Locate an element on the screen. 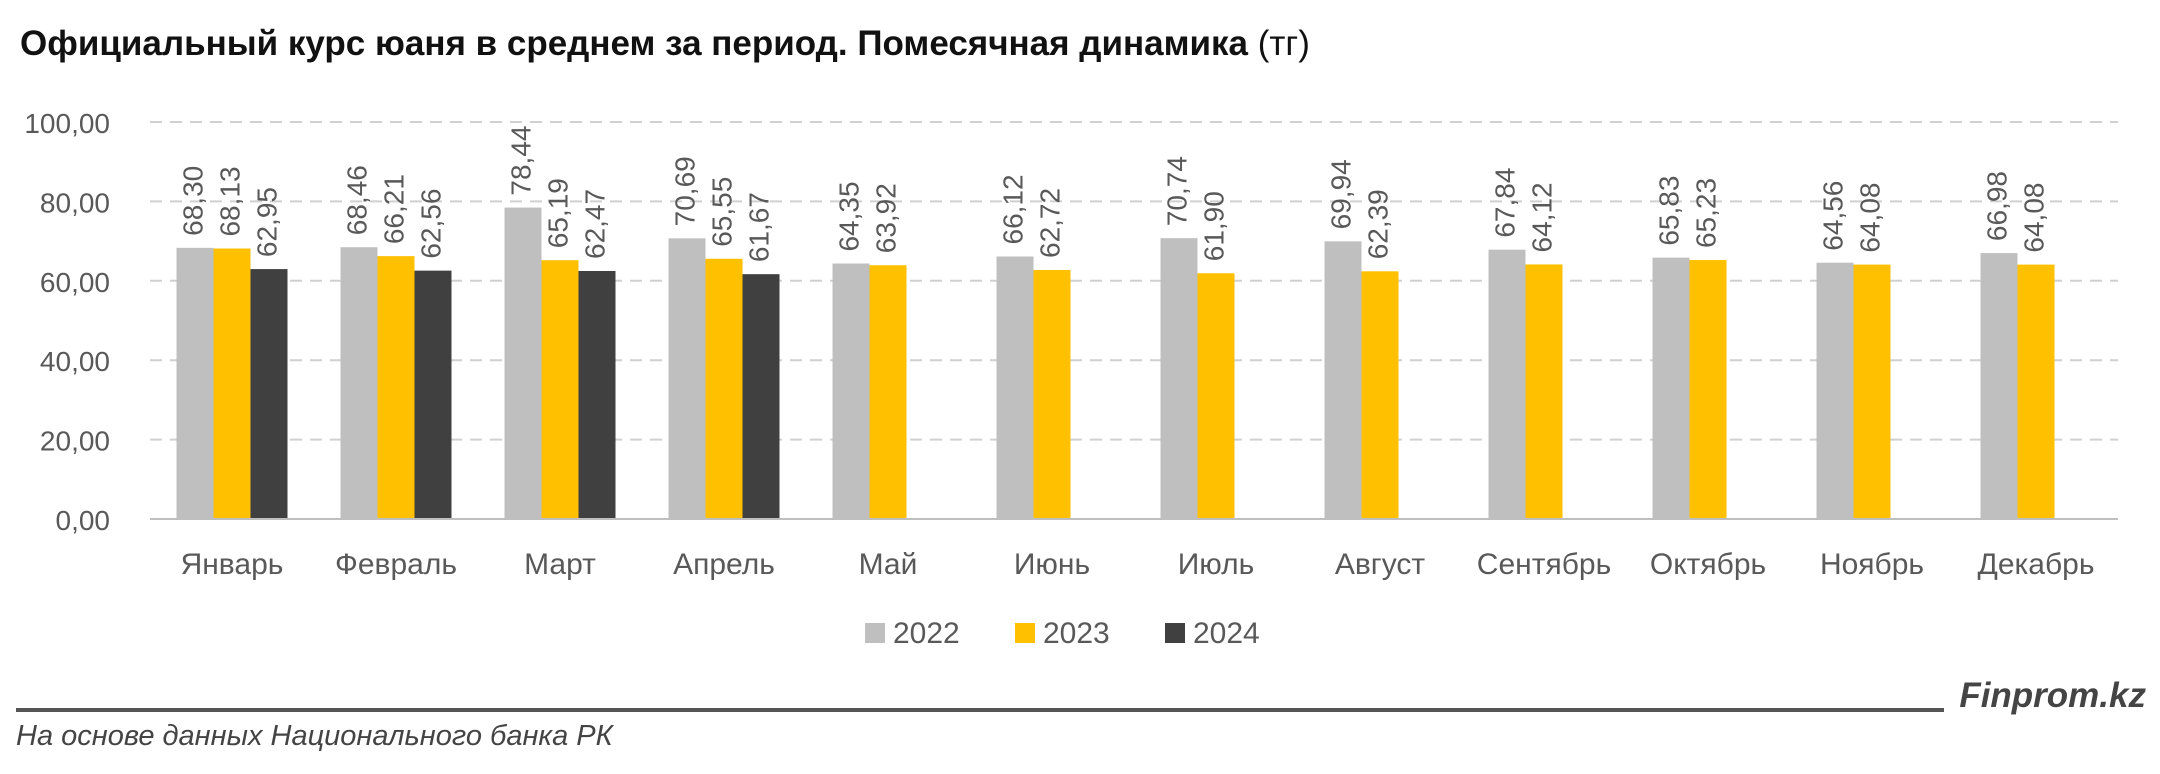  x-tick-label: Март is located at coordinates (560, 564).